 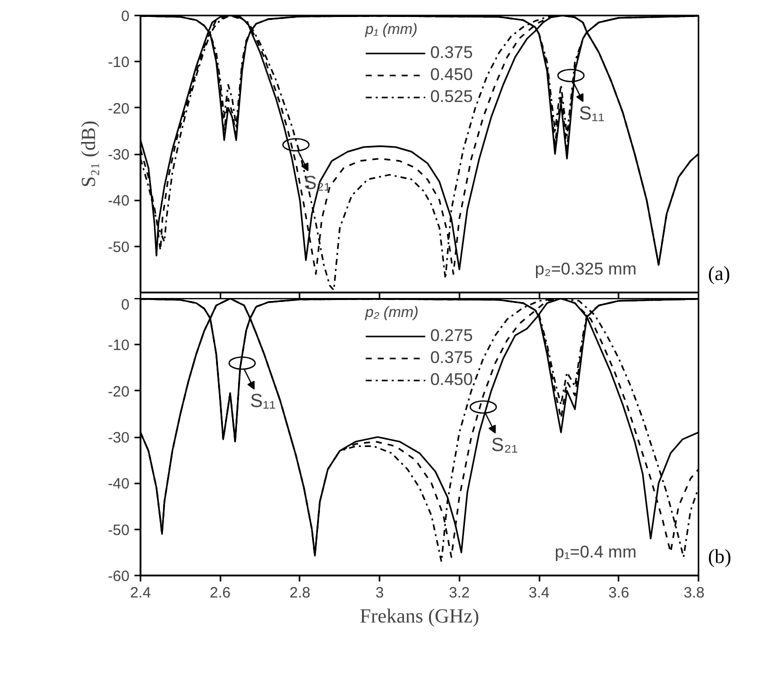 What do you see at coordinates (451, 336) in the screenshot?
I see `legend-label: 0.275` at bounding box center [451, 336].